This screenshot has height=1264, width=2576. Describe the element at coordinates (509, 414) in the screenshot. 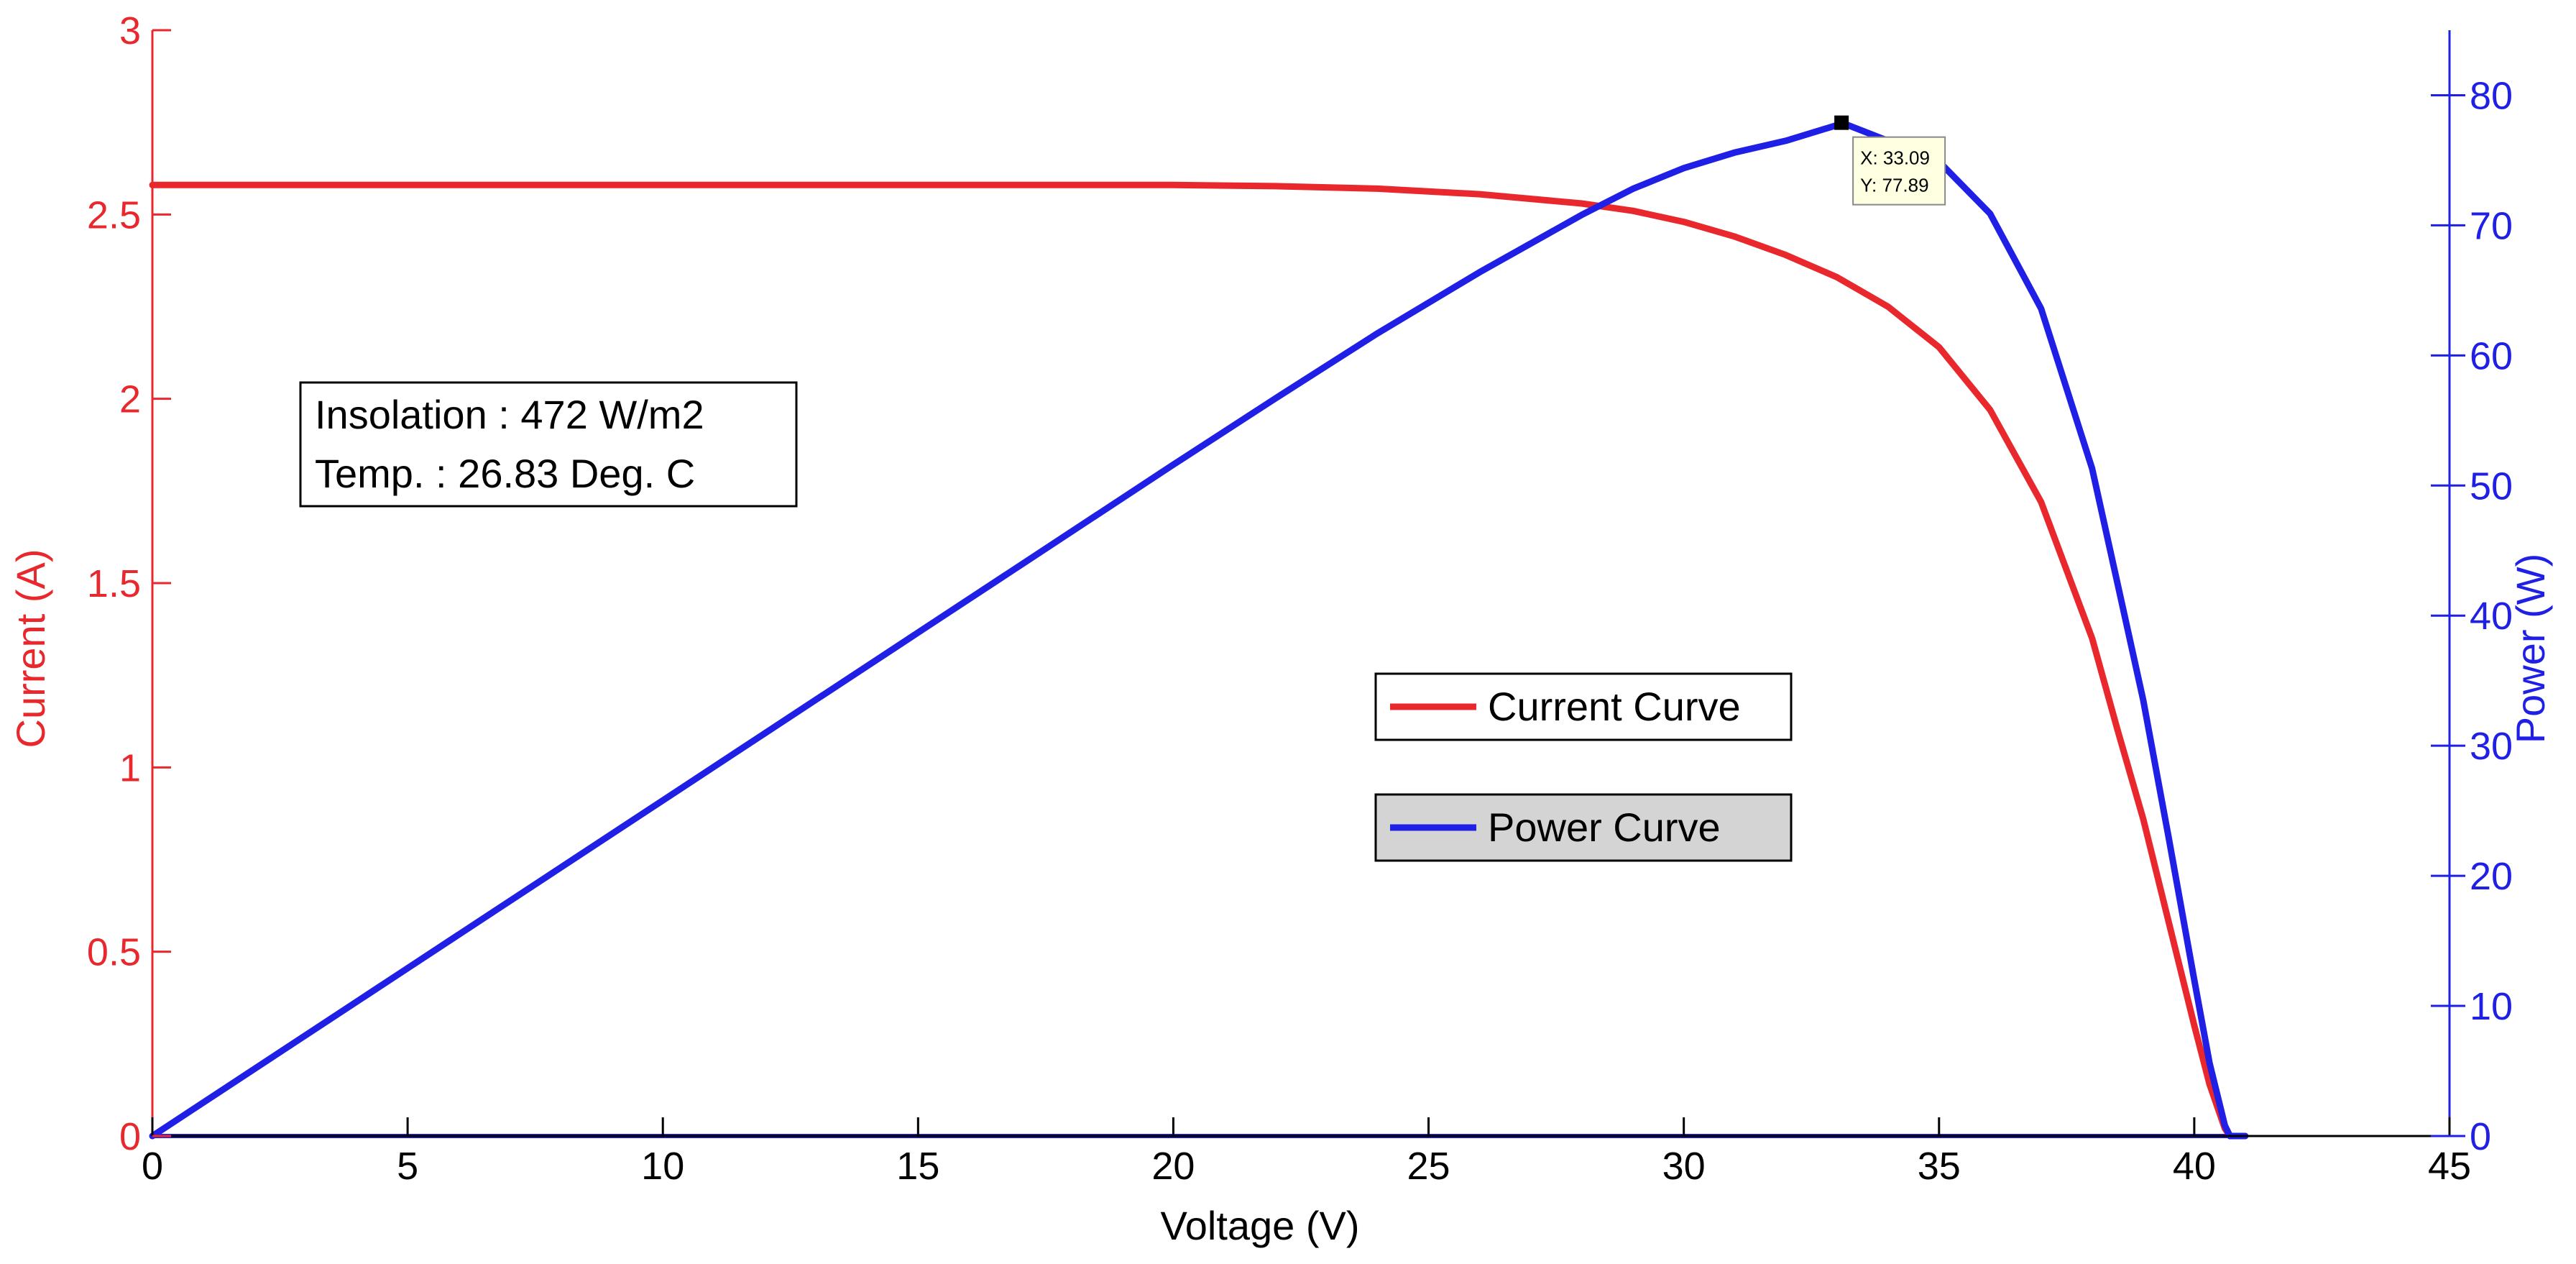

I see `info-insolation: Insolation : 472 W/m2` at that location.